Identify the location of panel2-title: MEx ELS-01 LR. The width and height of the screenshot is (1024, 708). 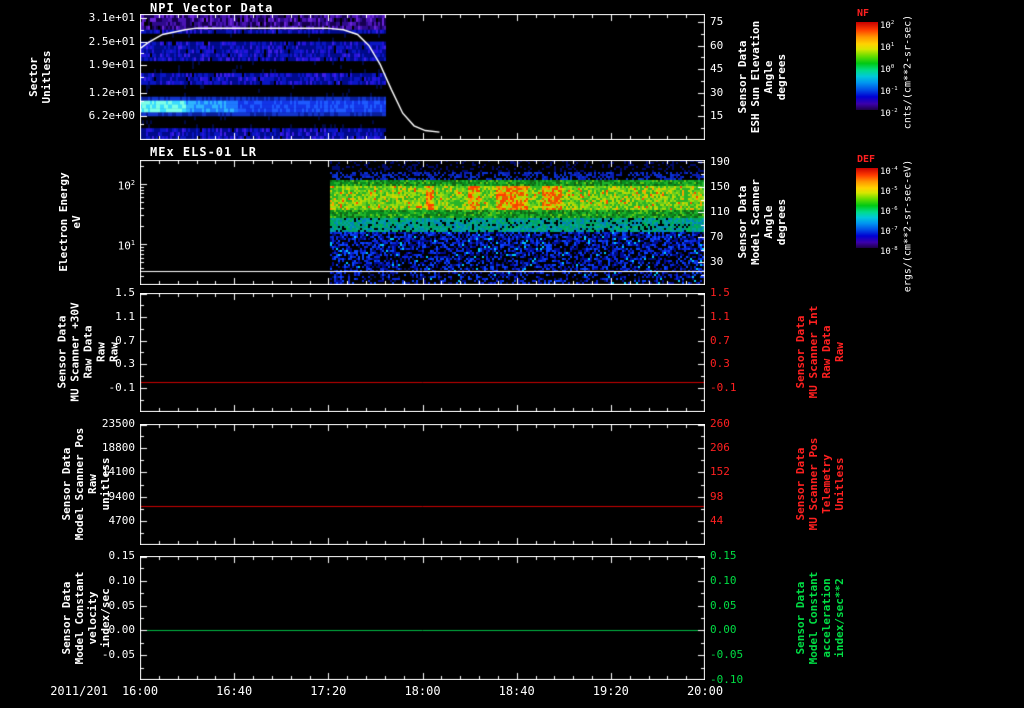
(203, 152).